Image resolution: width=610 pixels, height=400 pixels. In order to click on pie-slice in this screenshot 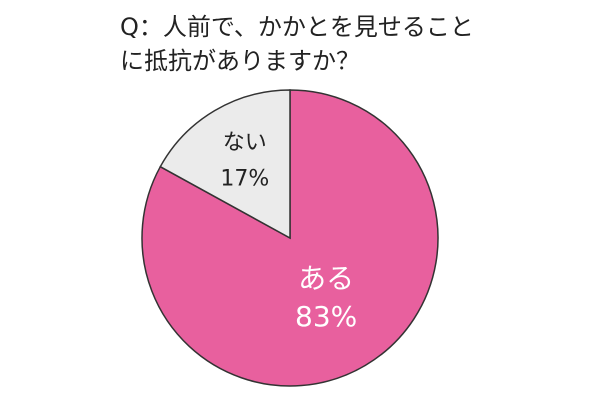, I will do `click(225, 164)`.